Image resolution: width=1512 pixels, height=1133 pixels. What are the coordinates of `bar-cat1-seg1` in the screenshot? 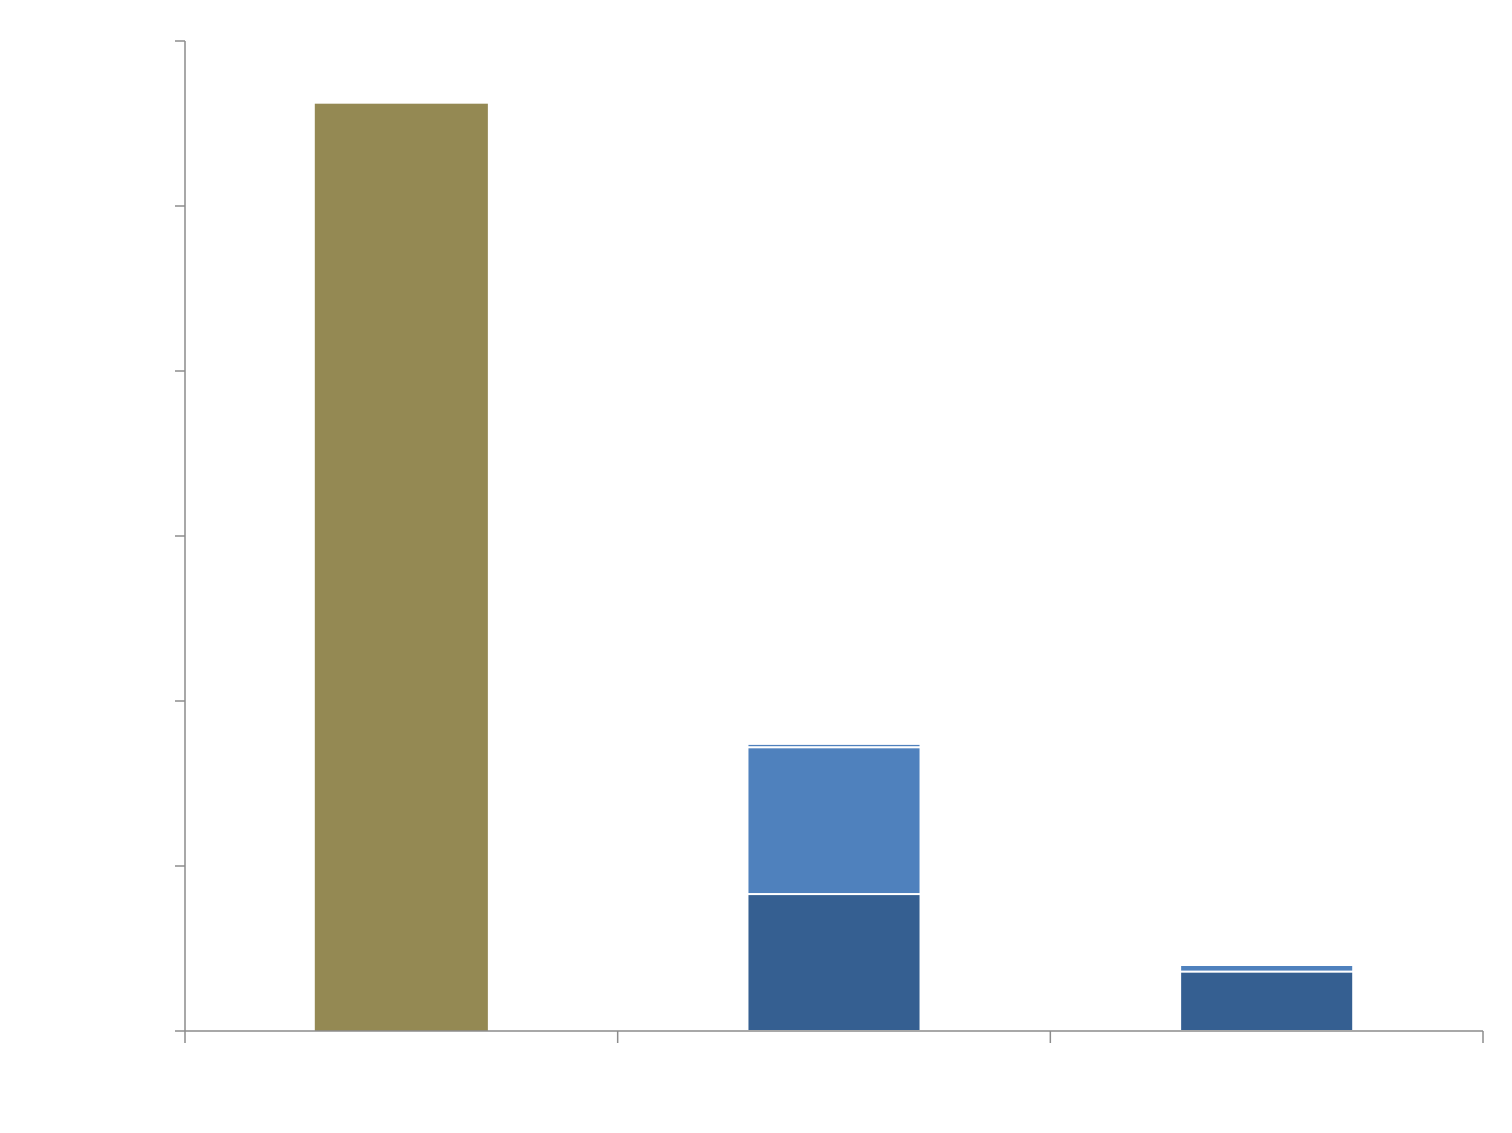 It's located at (401, 567).